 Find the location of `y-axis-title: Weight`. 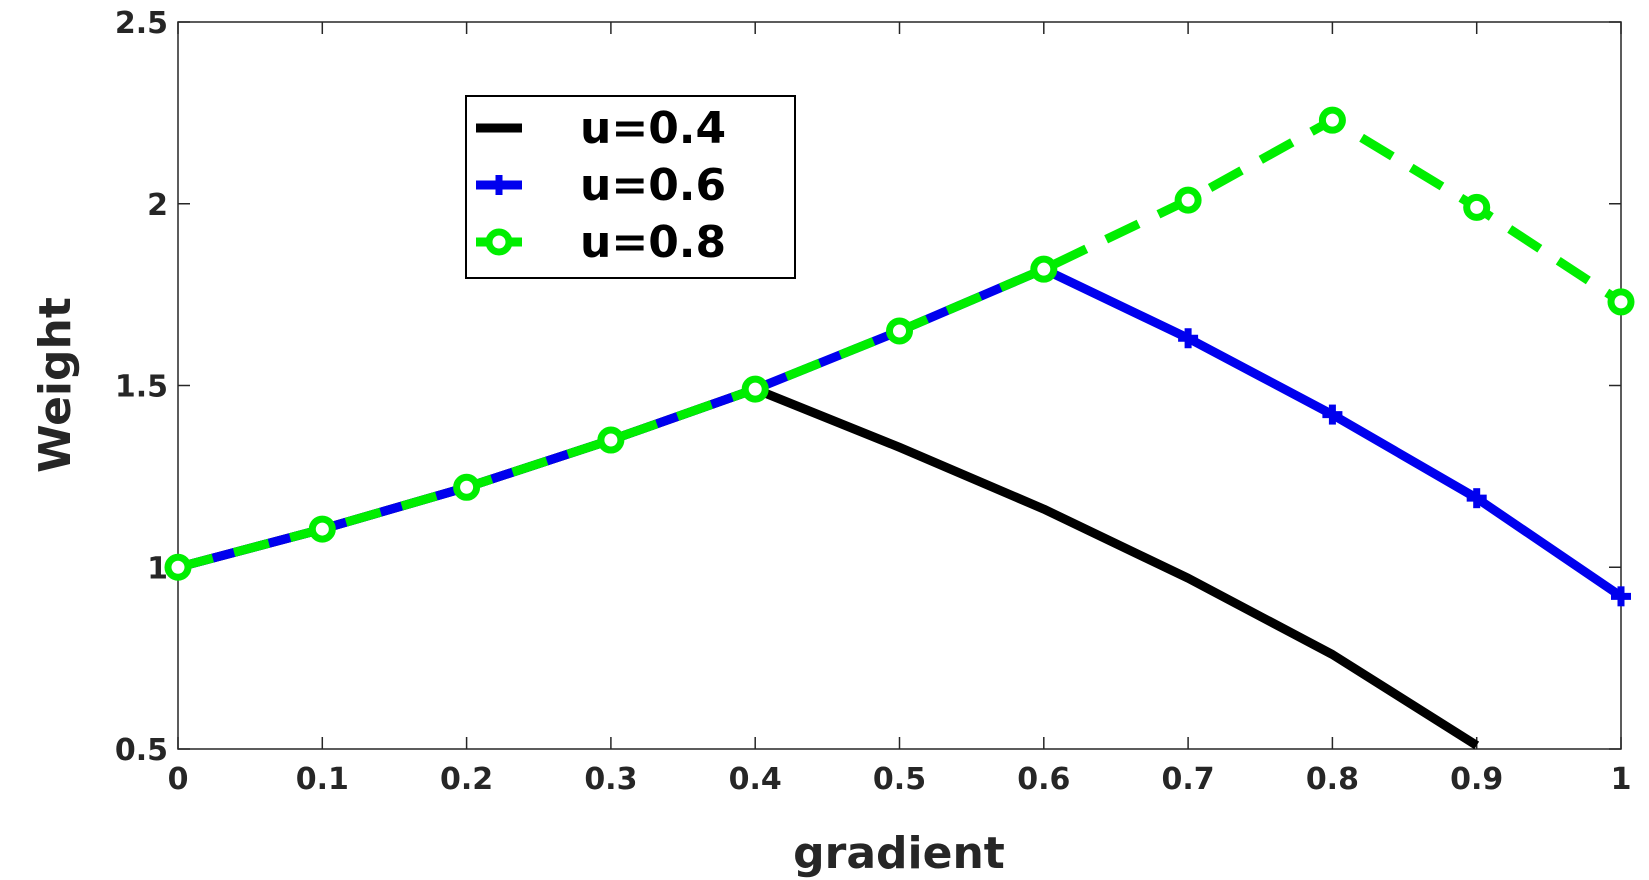

y-axis-title: Weight is located at coordinates (55, 385).